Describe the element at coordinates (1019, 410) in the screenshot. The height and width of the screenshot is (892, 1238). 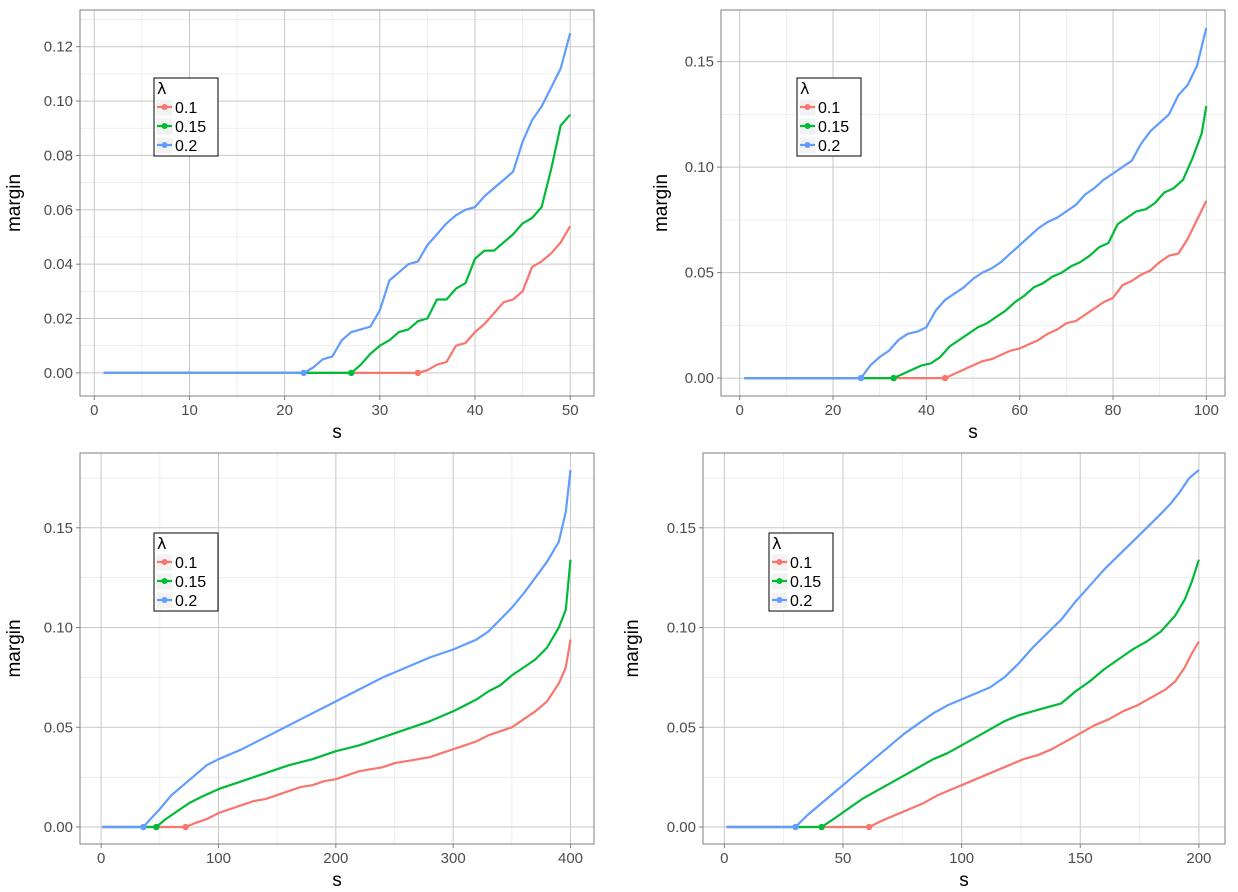
I see `x-tick-label: 60` at that location.